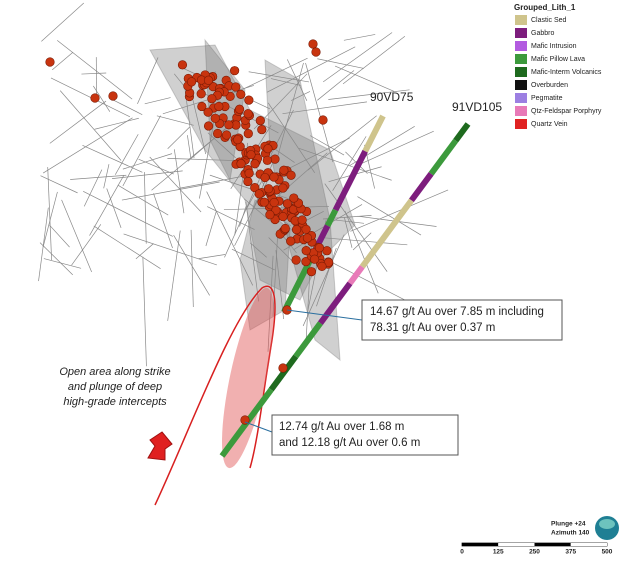  What do you see at coordinates (566, 111) in the screenshot?
I see `legend-label: Qtz-Feldspar Porphyry` at bounding box center [566, 111].